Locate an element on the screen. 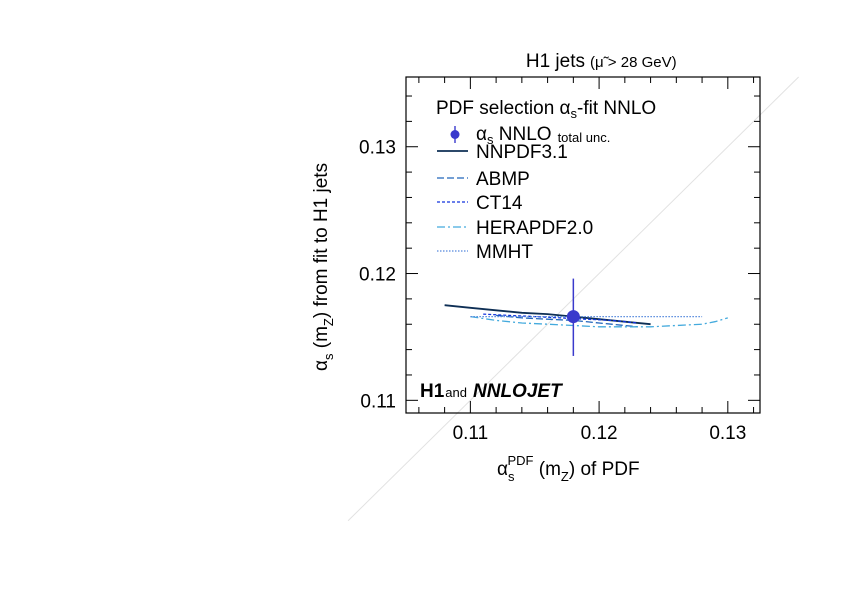  legend-label-mmht: MMHT is located at coordinates (504, 252).